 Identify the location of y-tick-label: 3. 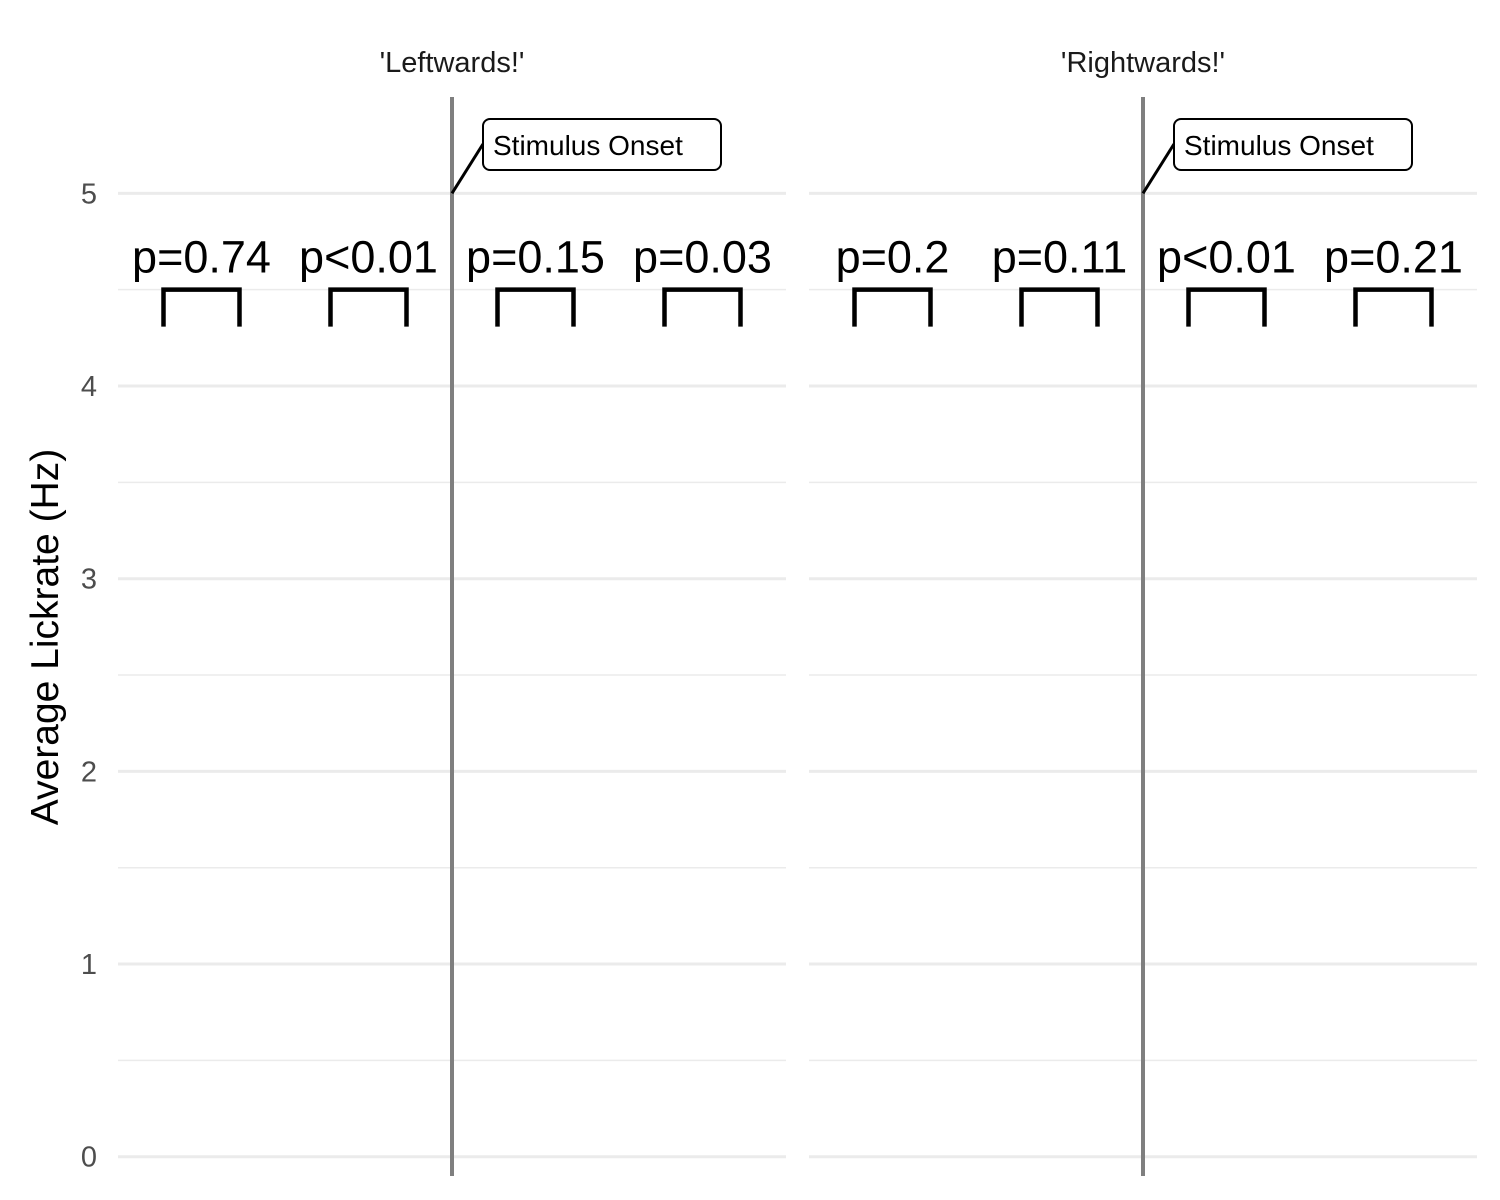
(89, 580).